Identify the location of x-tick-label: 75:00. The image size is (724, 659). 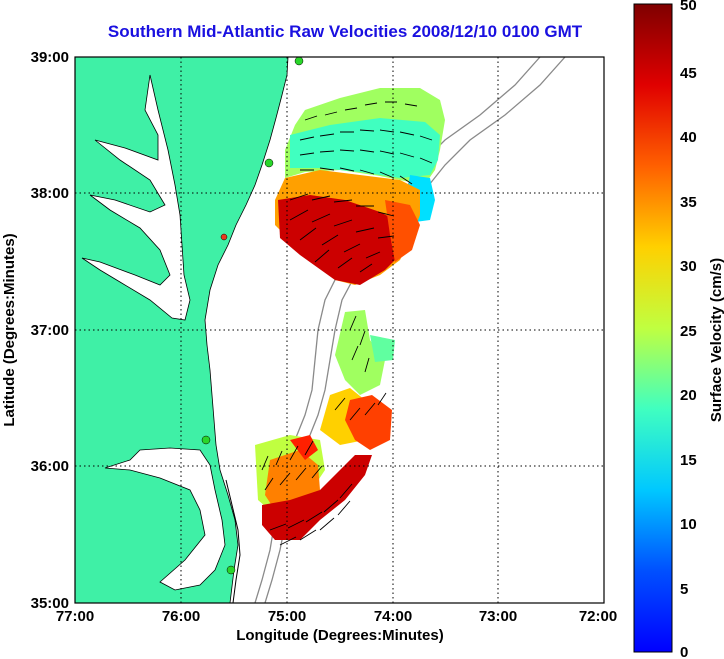
(287, 616).